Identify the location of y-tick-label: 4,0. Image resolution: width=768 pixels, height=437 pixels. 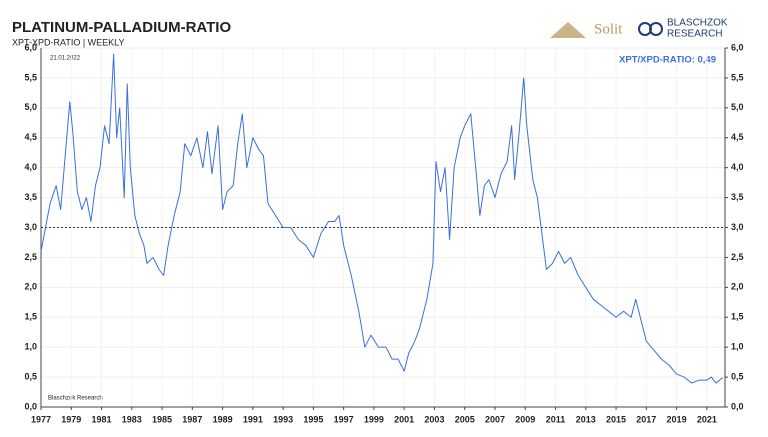
(30, 167).